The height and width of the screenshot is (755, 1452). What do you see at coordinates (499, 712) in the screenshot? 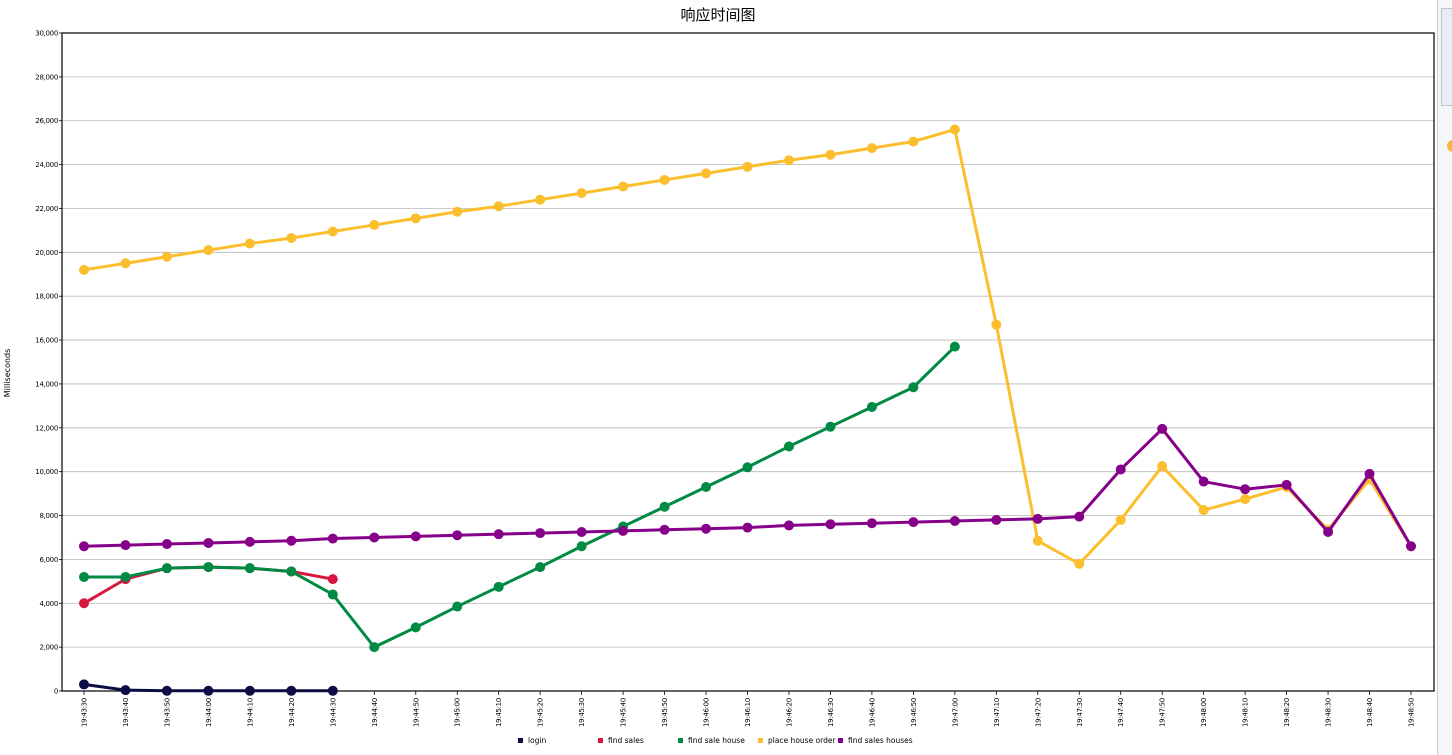
I see `x-tick-label: 19:45:10` at bounding box center [499, 712].